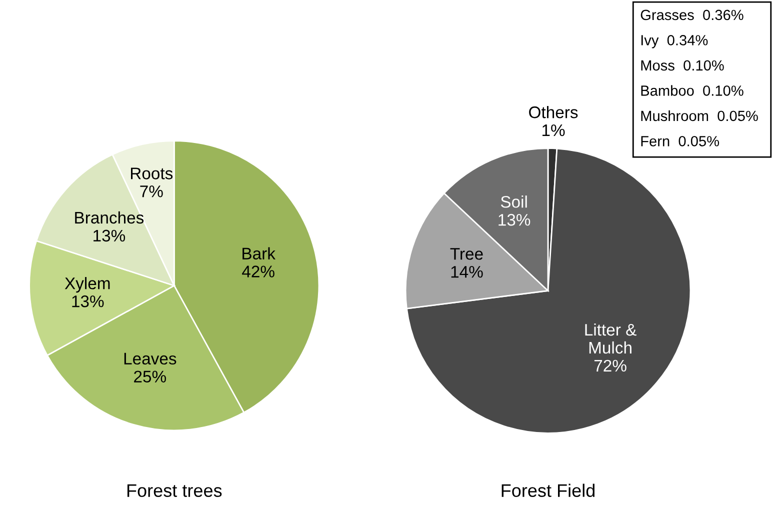 This screenshot has height=510, width=774. Describe the element at coordinates (680, 141) in the screenshot. I see `text: Fern 0.05%` at that location.